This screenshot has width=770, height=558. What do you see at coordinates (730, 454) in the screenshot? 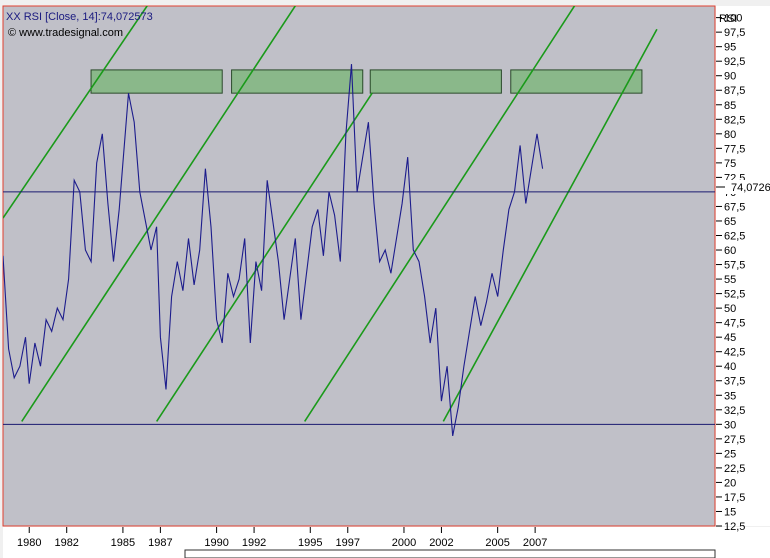
I see `y-tick-label: 25` at bounding box center [730, 454].